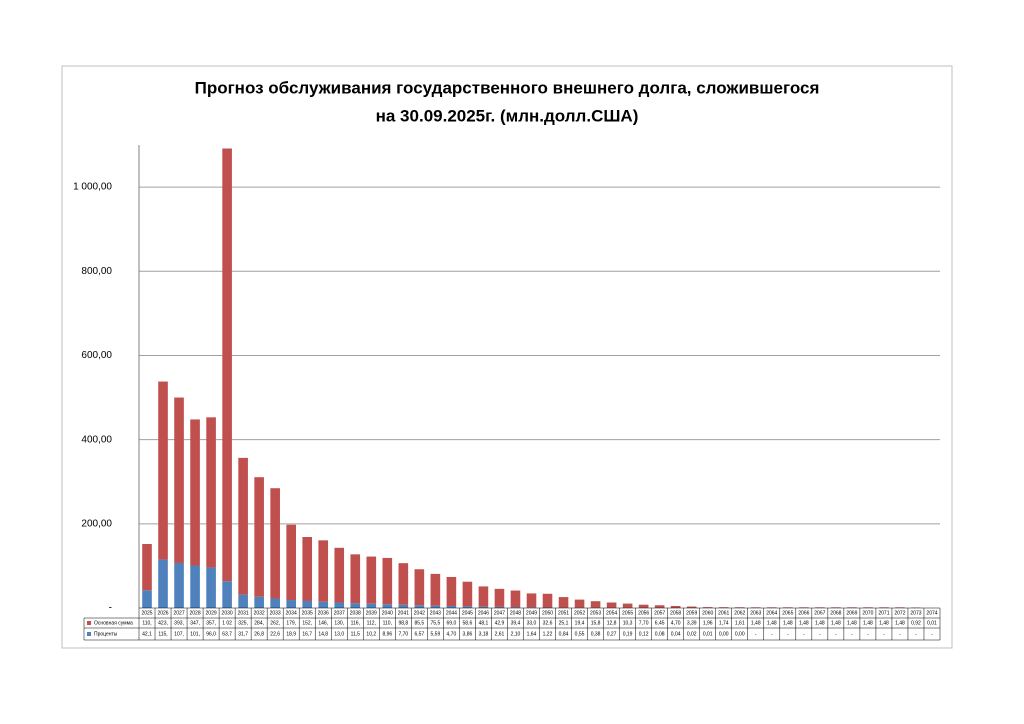 The image size is (1024, 724). Describe the element at coordinates (435, 613) in the screenshot. I see `x-tick-label: 2043` at that location.